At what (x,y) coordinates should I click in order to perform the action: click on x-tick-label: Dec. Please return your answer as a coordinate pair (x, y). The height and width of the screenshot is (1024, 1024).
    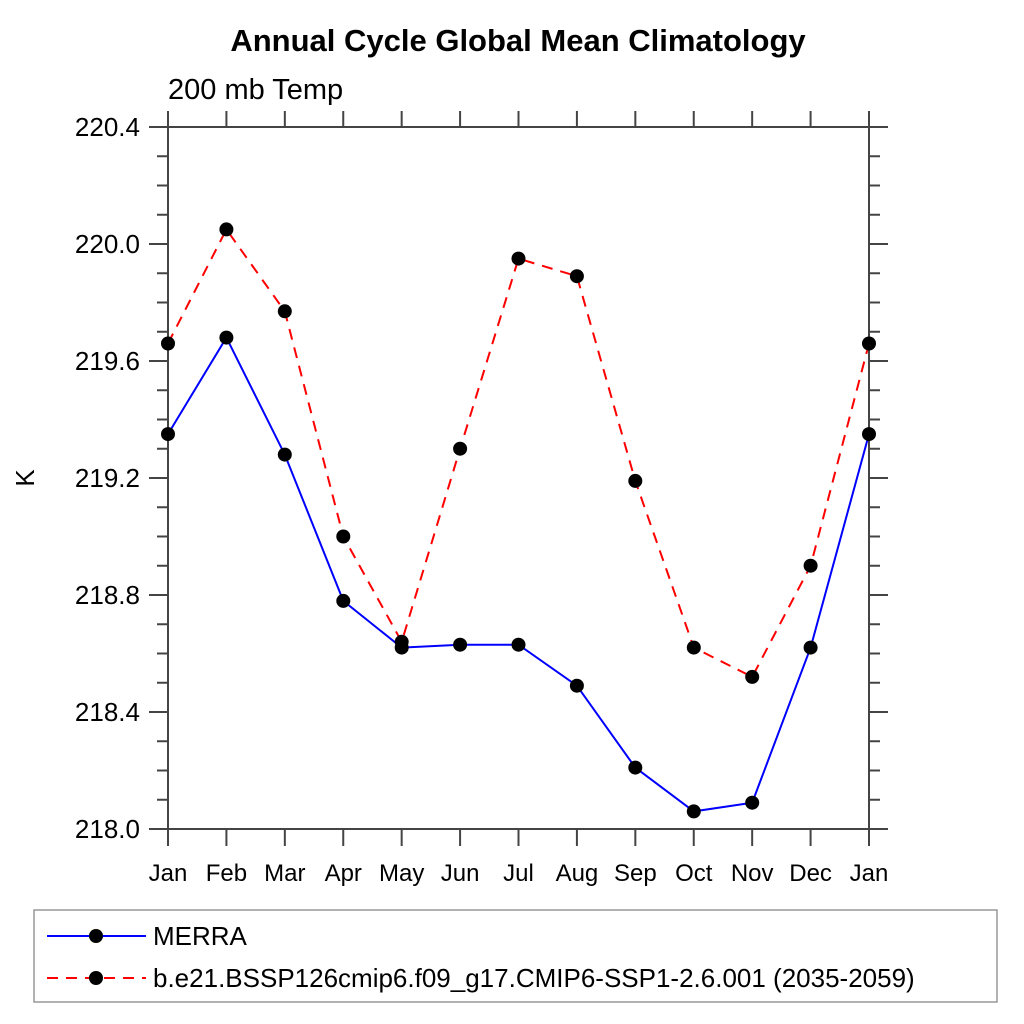
    Looking at the image, I should click on (810, 873).